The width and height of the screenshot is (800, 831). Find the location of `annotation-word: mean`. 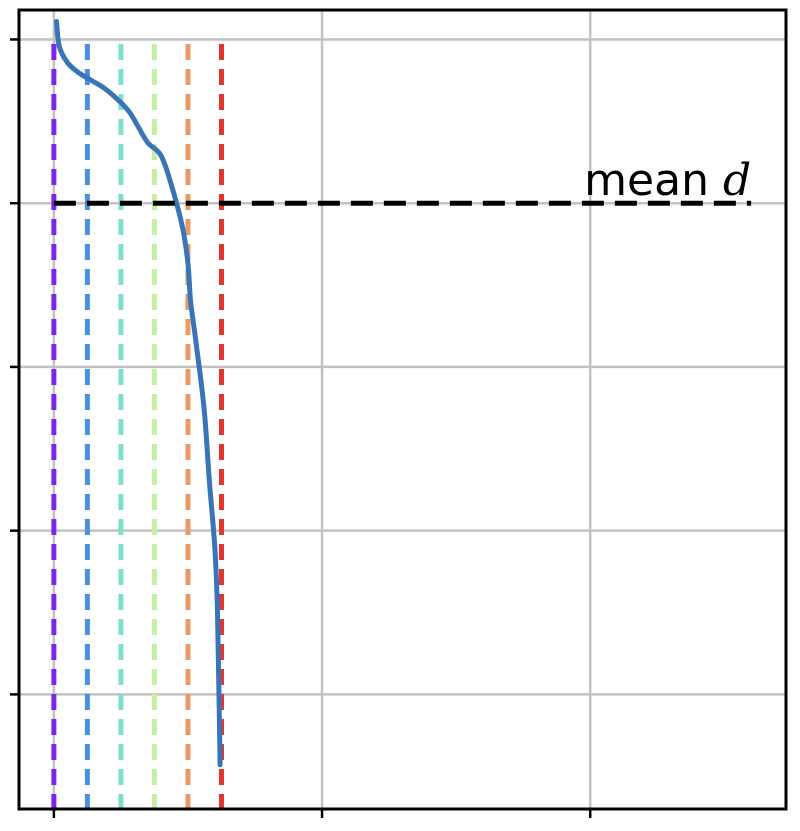

annotation-word: mean is located at coordinates (653, 180).